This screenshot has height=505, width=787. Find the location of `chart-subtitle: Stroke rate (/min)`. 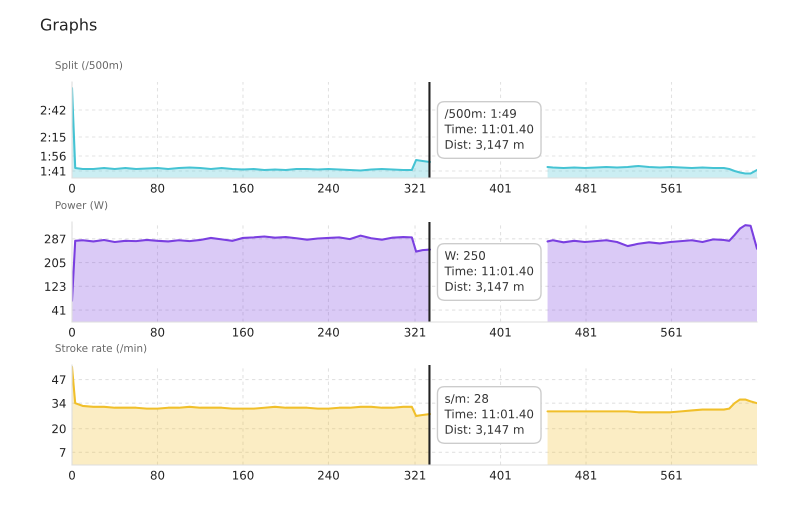

chart-subtitle: Stroke rate (/min) is located at coordinates (101, 349).